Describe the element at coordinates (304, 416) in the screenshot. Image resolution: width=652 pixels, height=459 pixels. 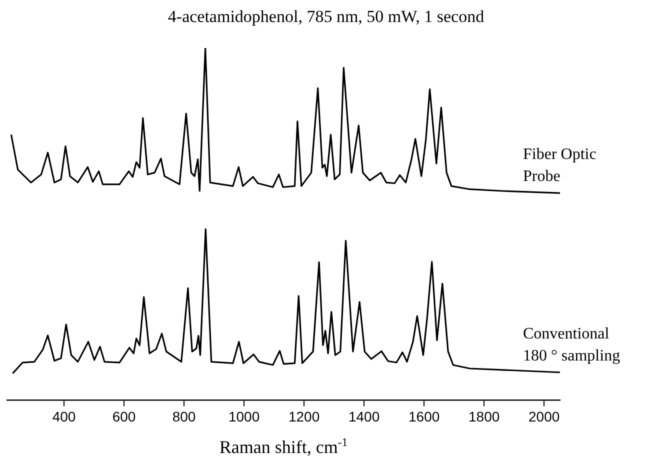
I see `x-tick-label: 1200` at that location.